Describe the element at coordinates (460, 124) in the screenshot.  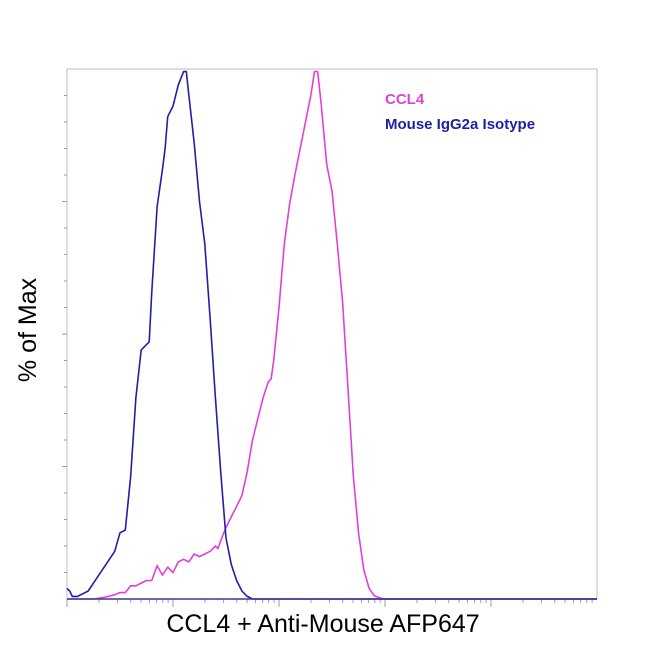
I see `legend-entry-isotype: Mouse IgG2a Isotype` at that location.